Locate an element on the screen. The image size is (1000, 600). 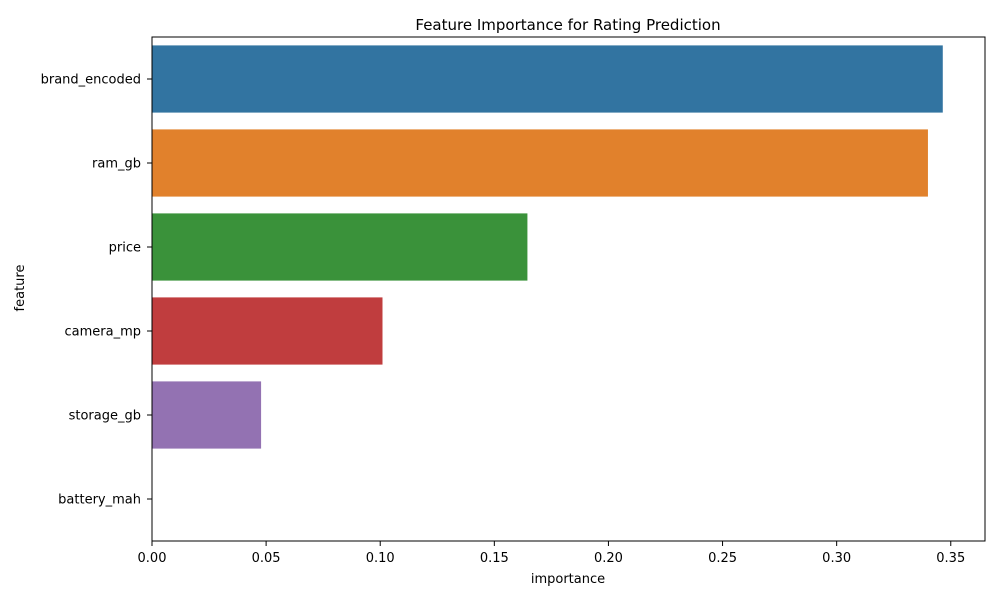
y-tick-label: camera_mp is located at coordinates (102, 332).